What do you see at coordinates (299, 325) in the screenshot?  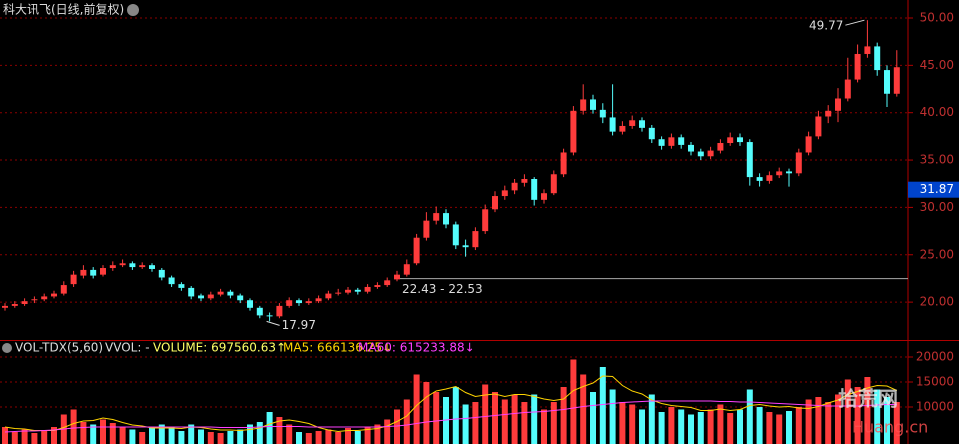 I see `low-label: 17.97` at bounding box center [299, 325].